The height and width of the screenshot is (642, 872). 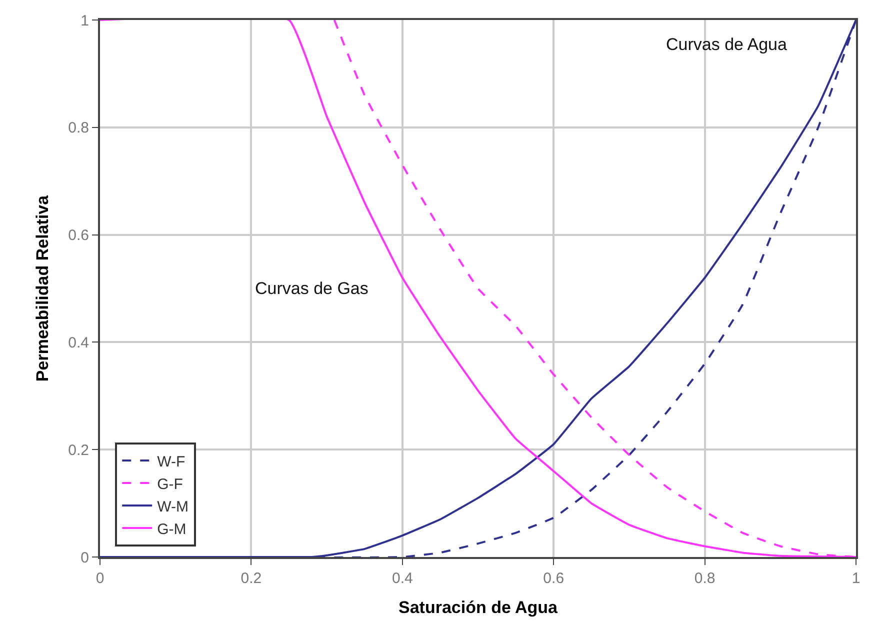 What do you see at coordinates (171, 461) in the screenshot?
I see `legend-label: W-F` at bounding box center [171, 461].